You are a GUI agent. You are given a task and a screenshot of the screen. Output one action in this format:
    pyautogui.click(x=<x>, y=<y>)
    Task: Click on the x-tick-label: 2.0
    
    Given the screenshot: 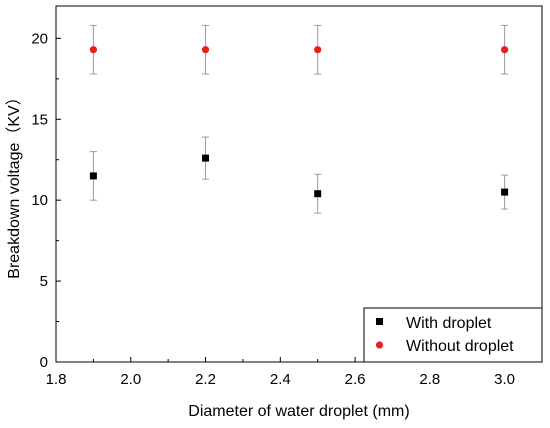 What is the action you would take?
    pyautogui.click(x=130, y=379)
    